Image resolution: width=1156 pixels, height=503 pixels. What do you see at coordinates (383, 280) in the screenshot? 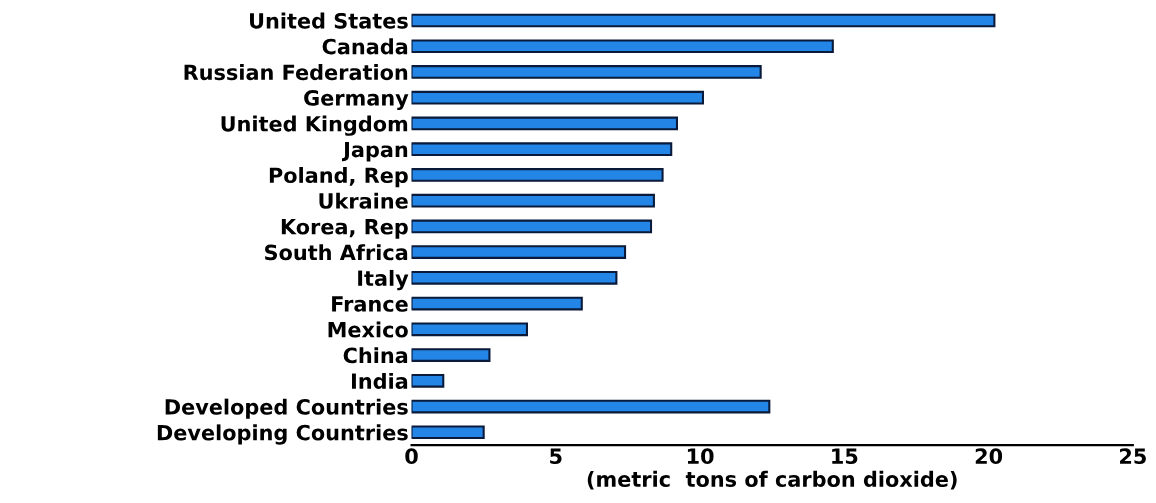
I see `y-tick-label: Italy` at bounding box center [383, 280].